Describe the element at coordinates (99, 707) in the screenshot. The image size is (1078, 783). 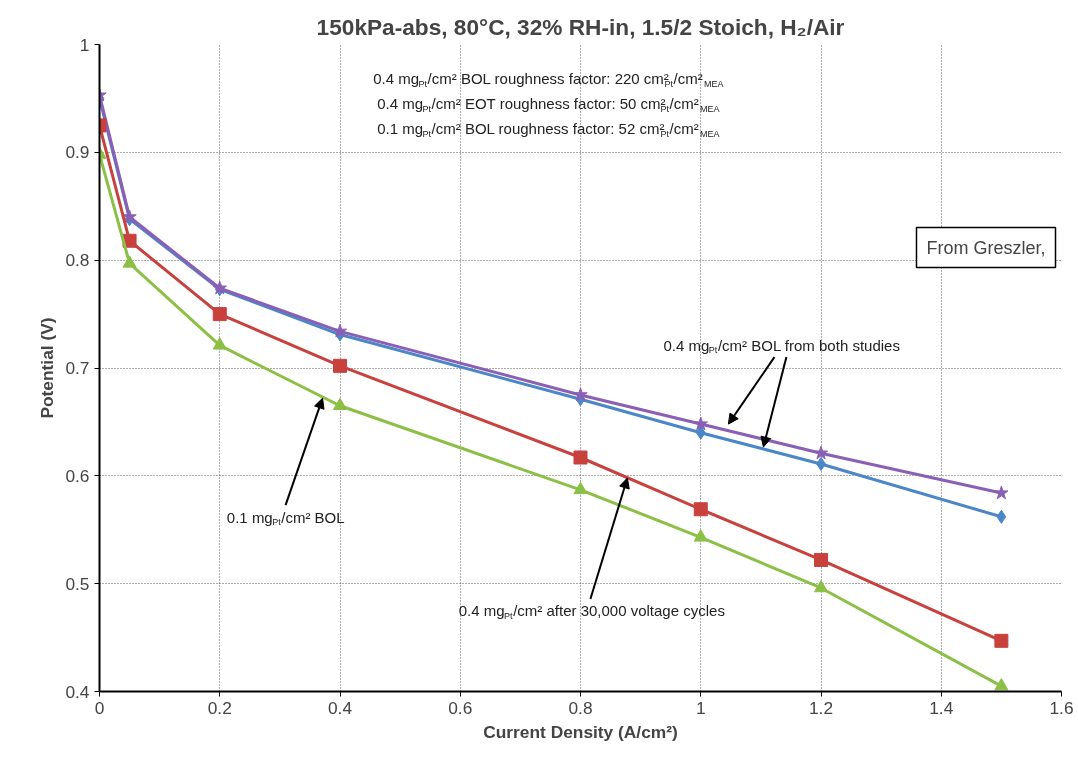
I see `x-tick-label: 0` at that location.